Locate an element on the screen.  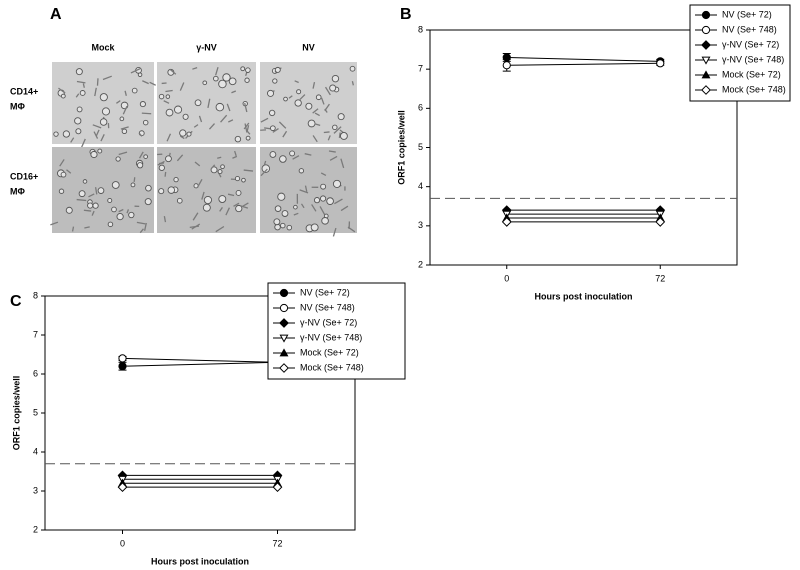
y-tick-label: 6 is located at coordinates (420, 108).